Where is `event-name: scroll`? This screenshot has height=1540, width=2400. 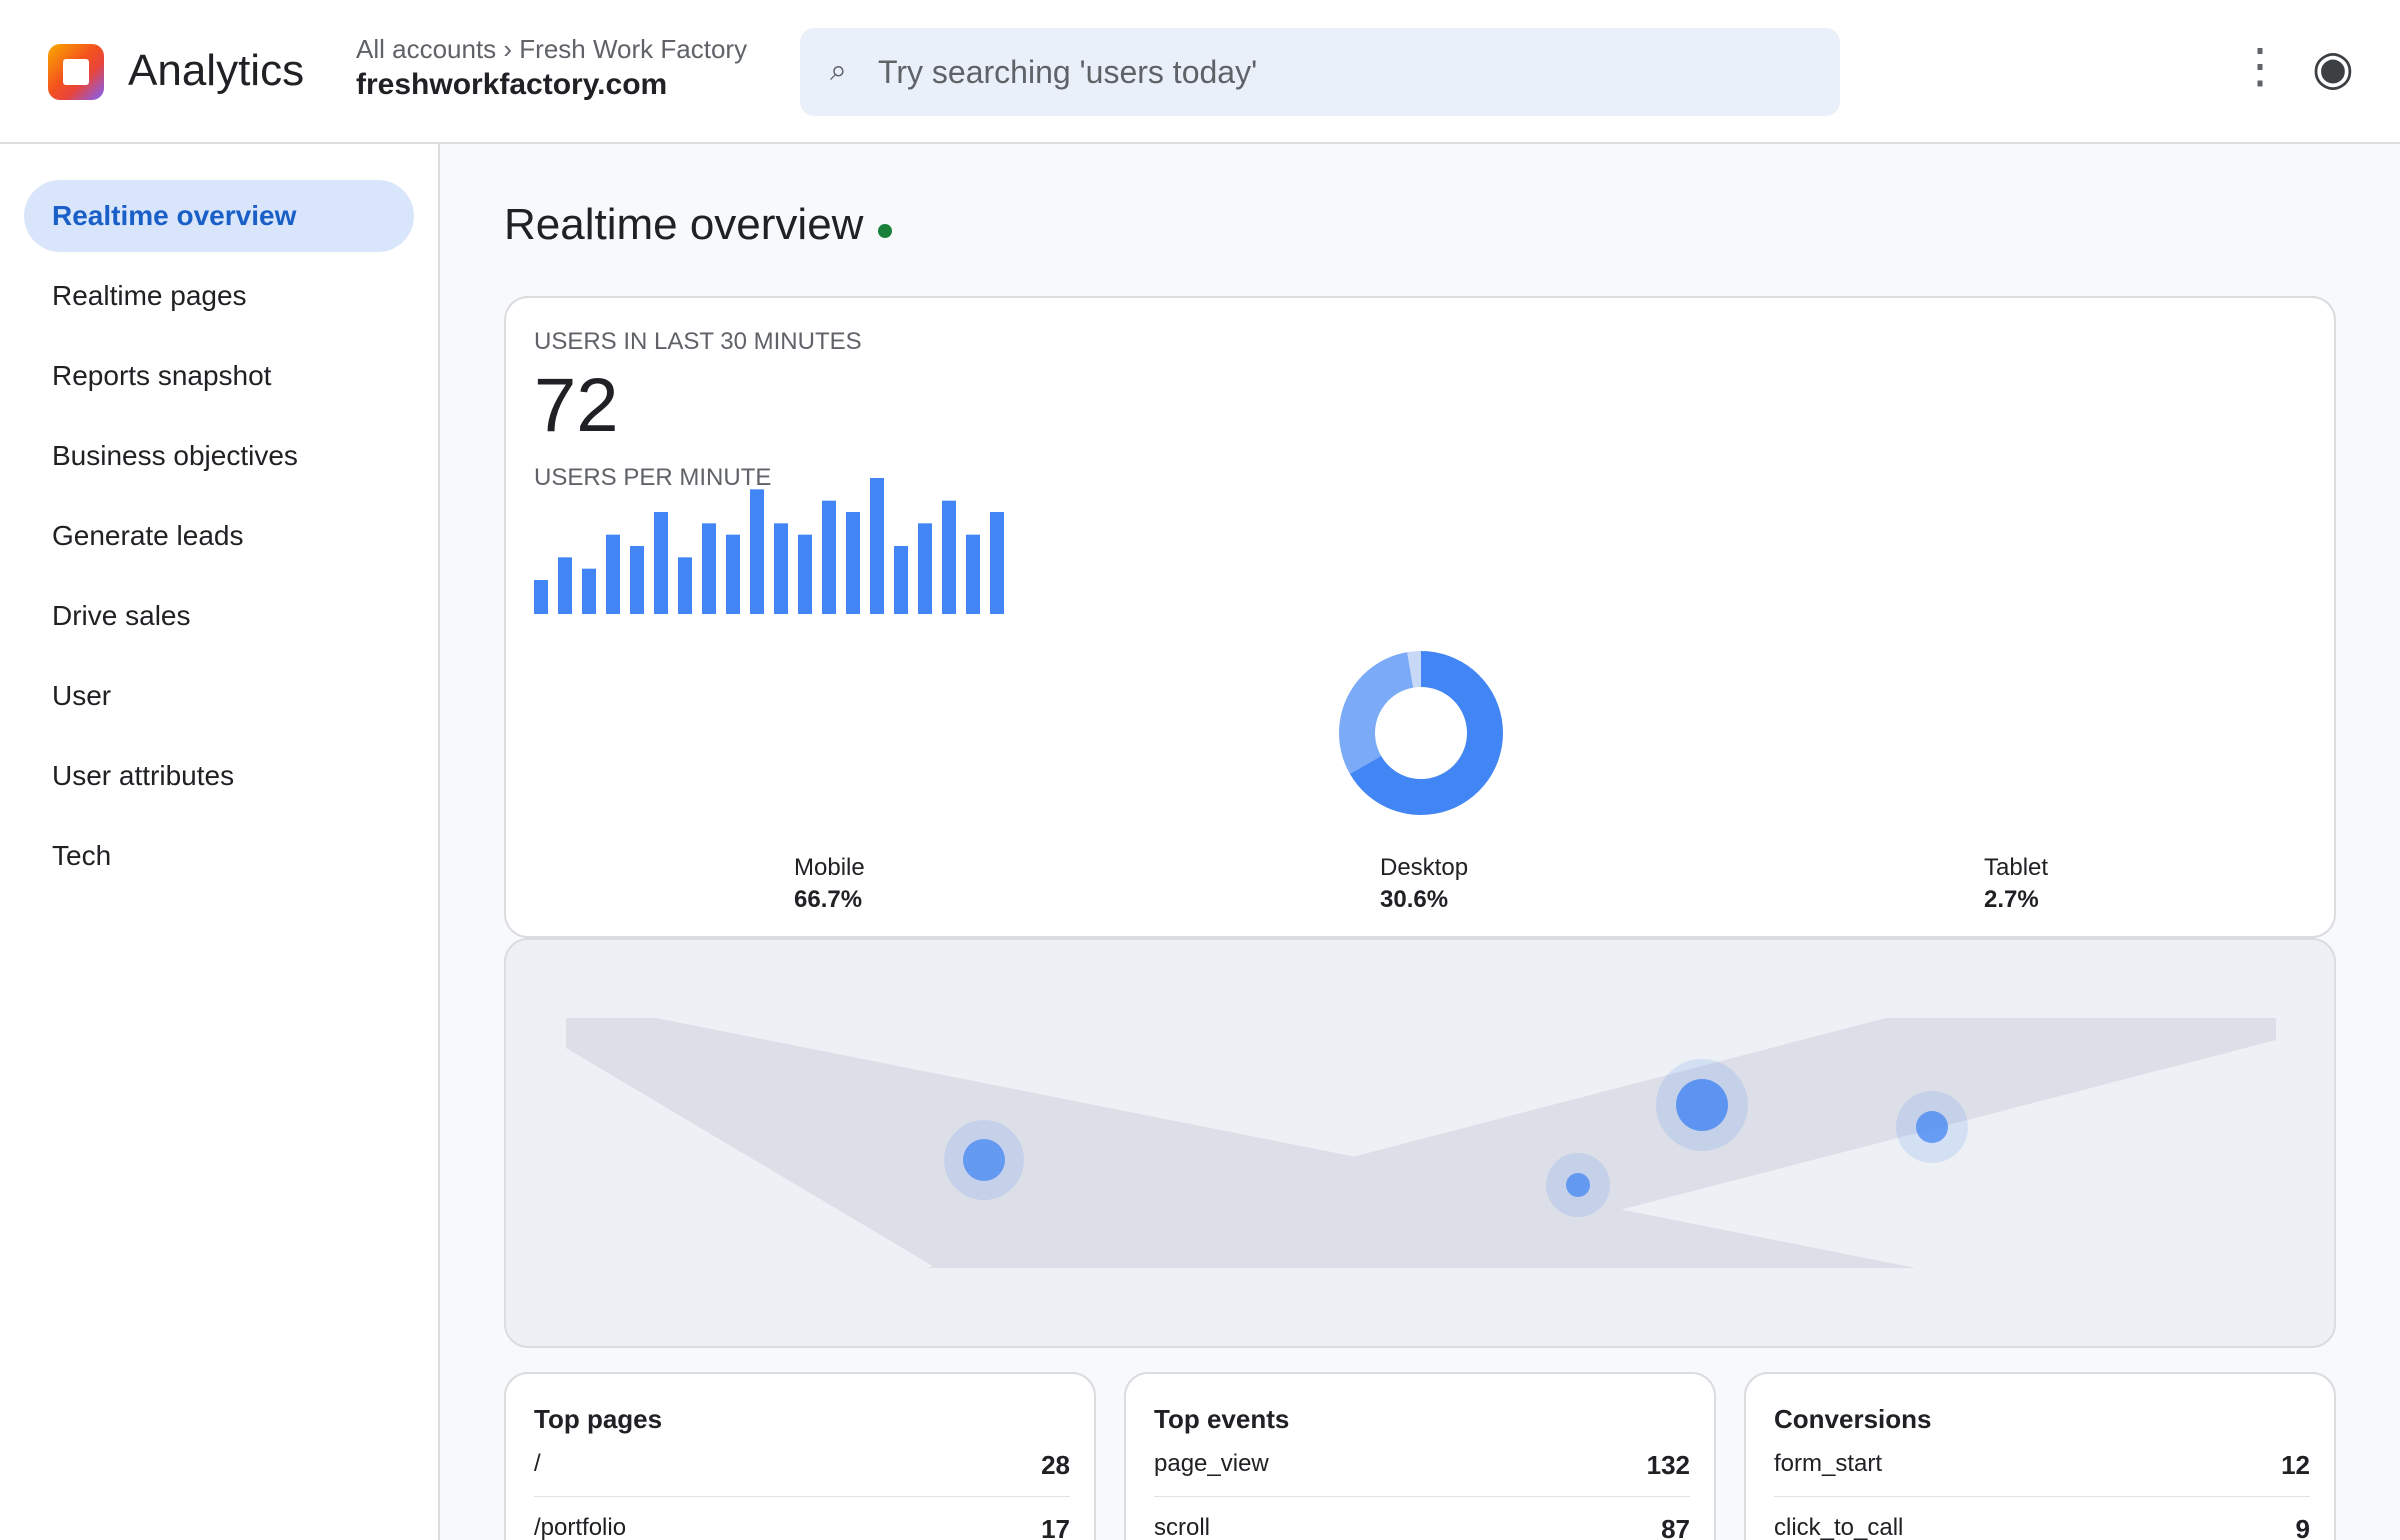
event-name: scroll is located at coordinates (1182, 1527).